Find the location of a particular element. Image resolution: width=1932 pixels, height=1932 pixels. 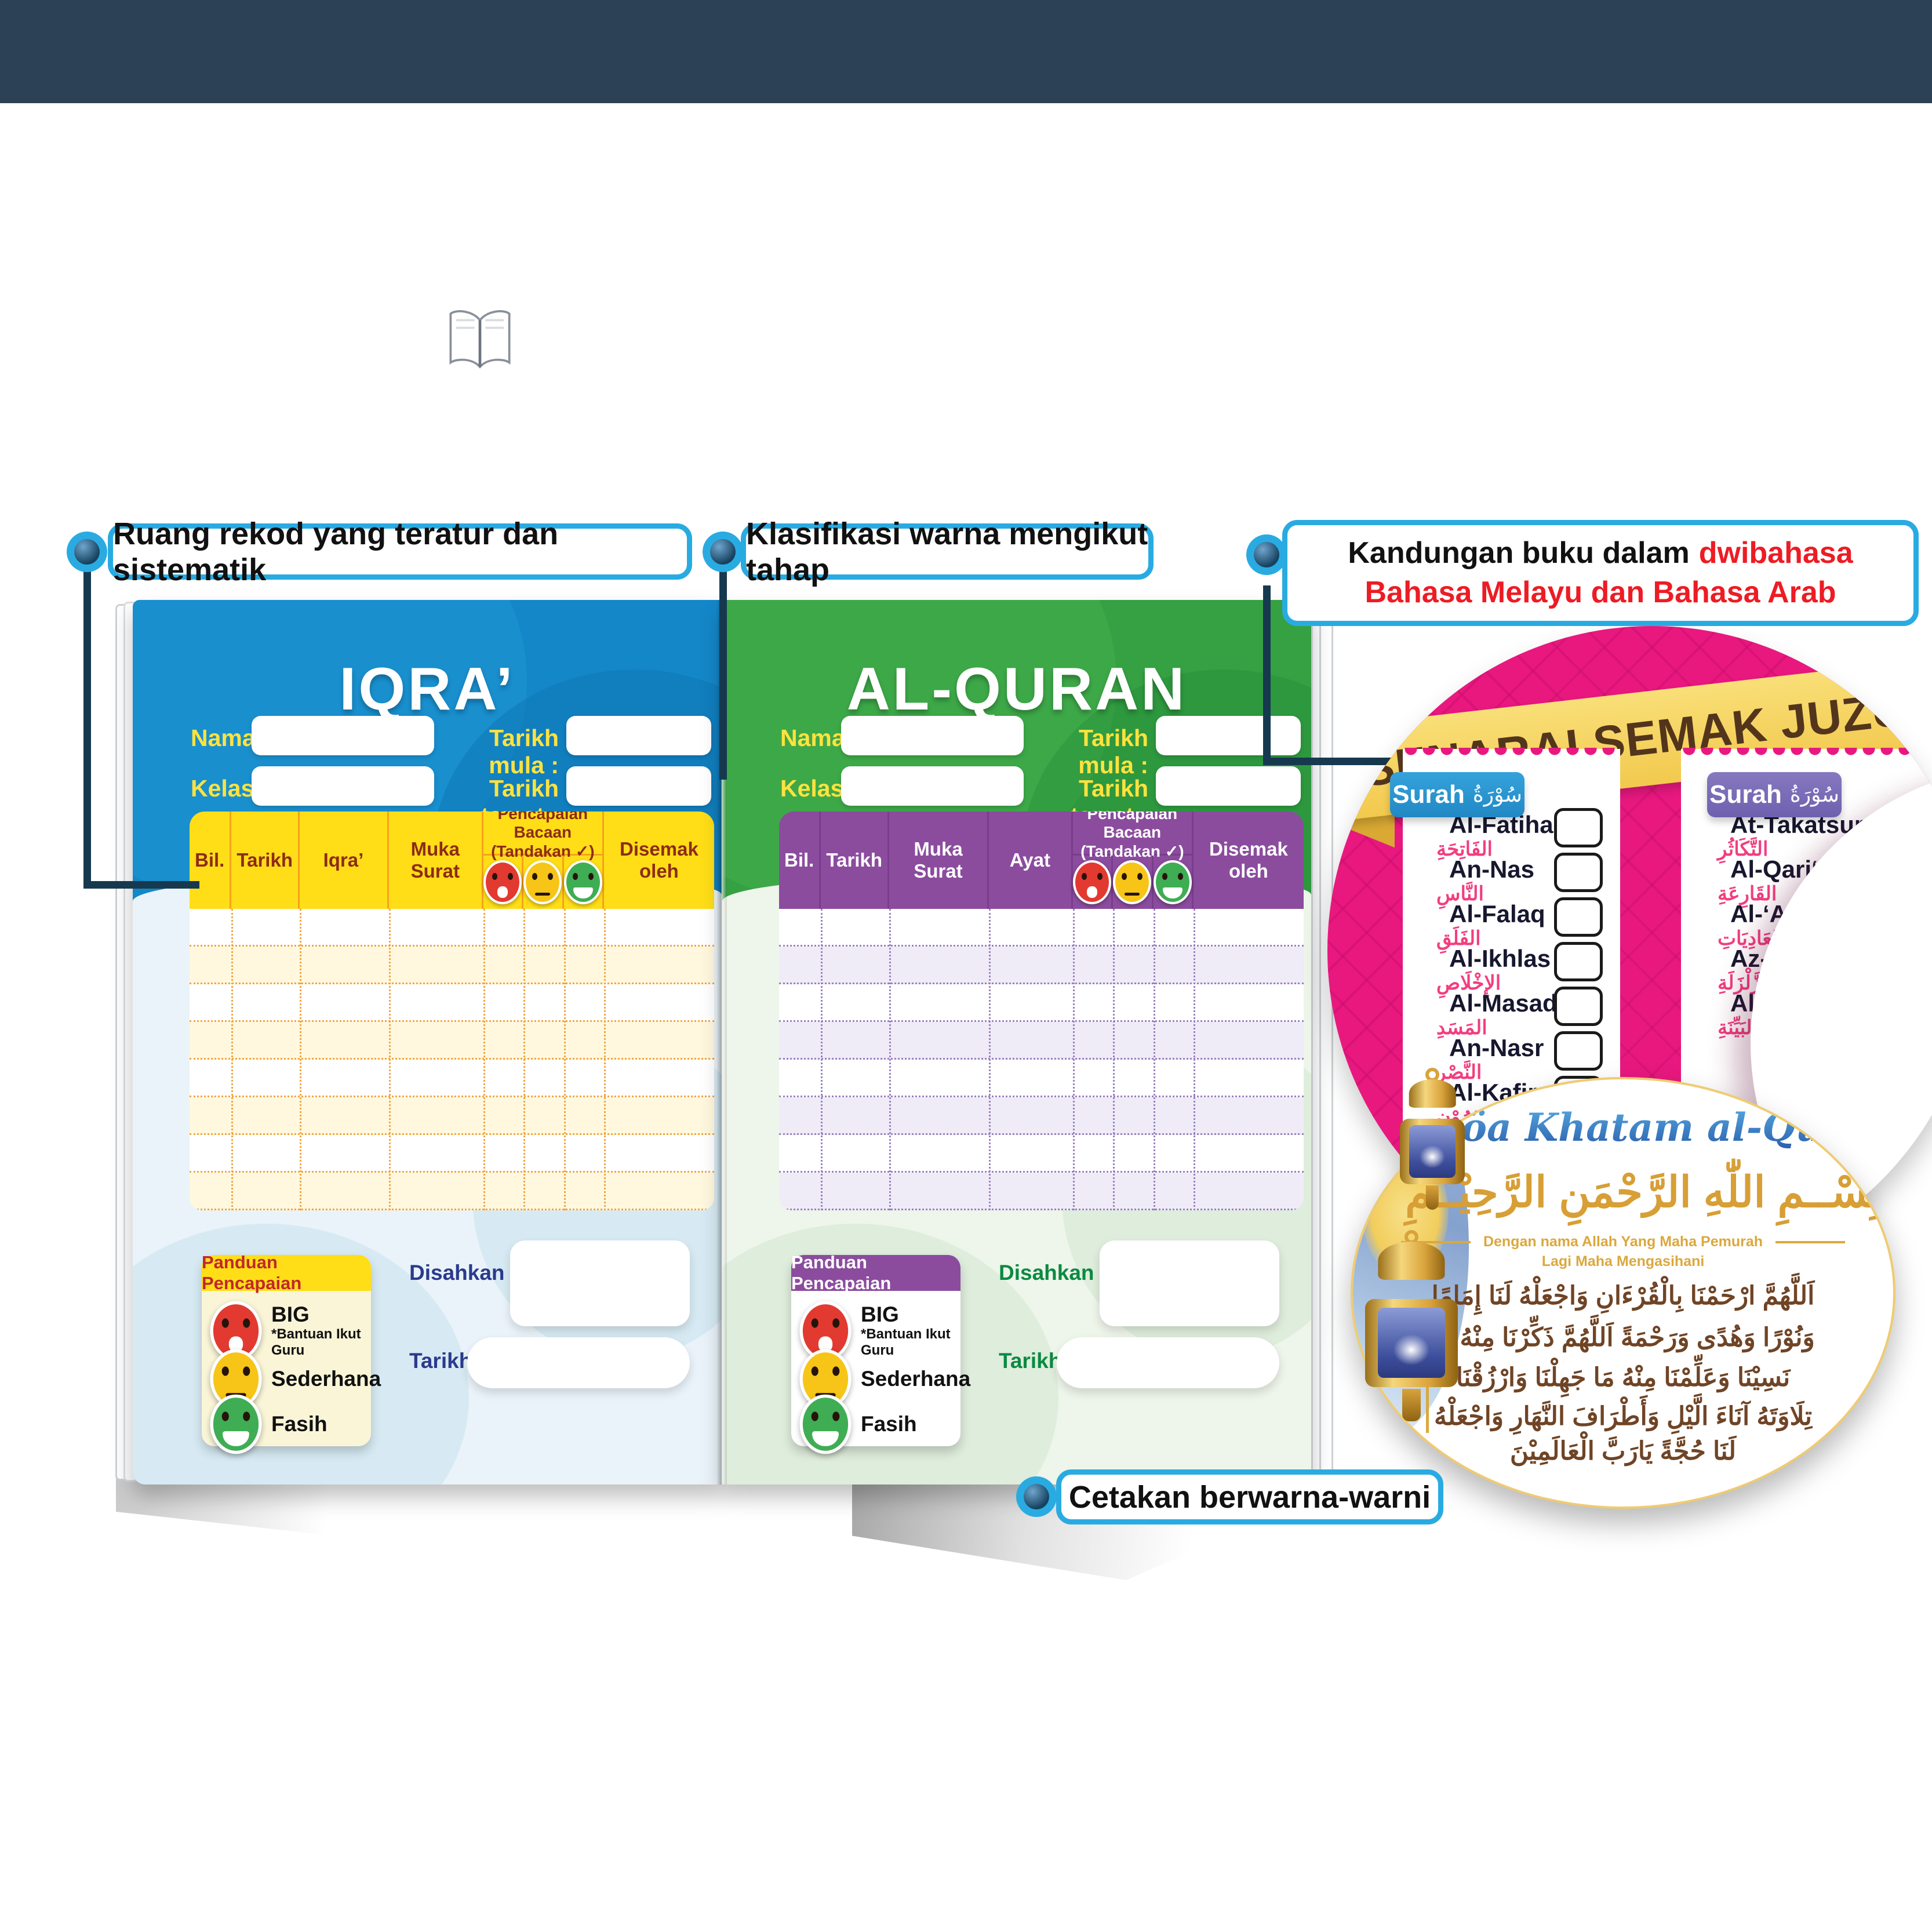

table-body is located at coordinates (452, 1059).